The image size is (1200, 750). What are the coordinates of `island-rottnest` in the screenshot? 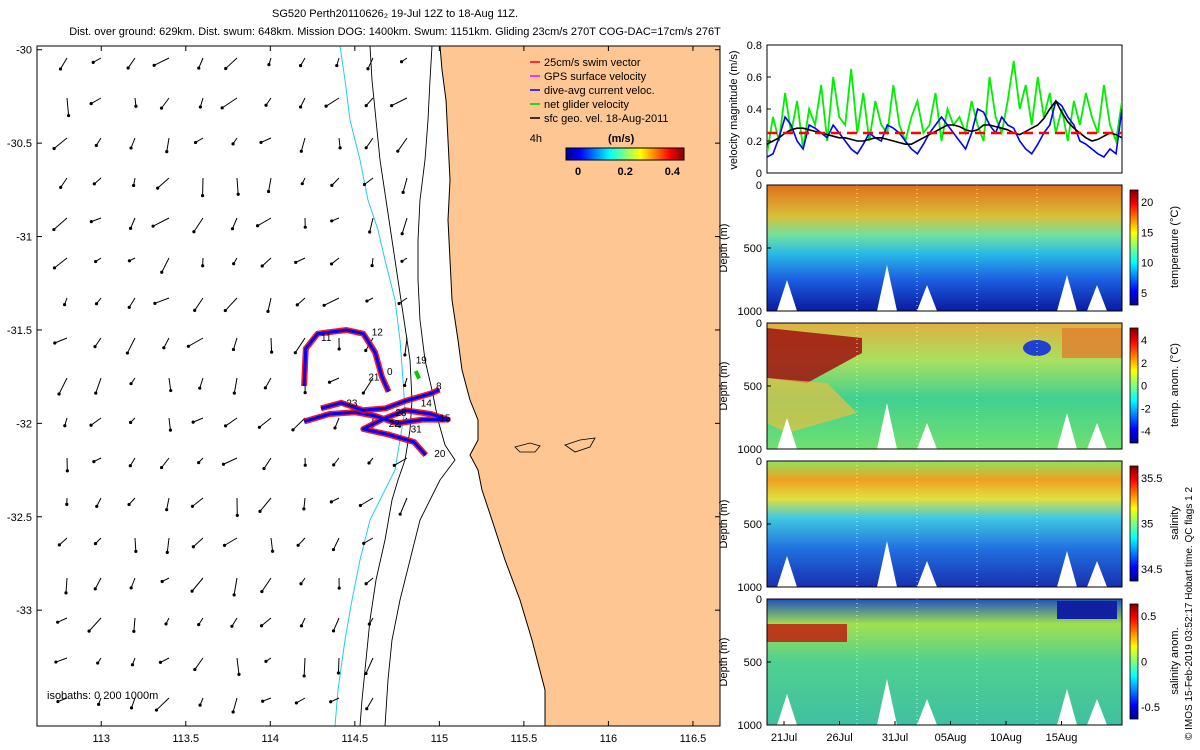 It's located at (527, 447).